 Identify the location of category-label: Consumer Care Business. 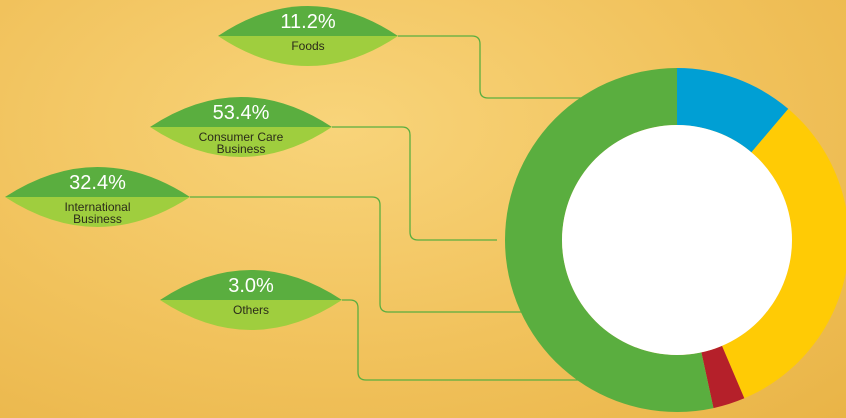
(241, 143).